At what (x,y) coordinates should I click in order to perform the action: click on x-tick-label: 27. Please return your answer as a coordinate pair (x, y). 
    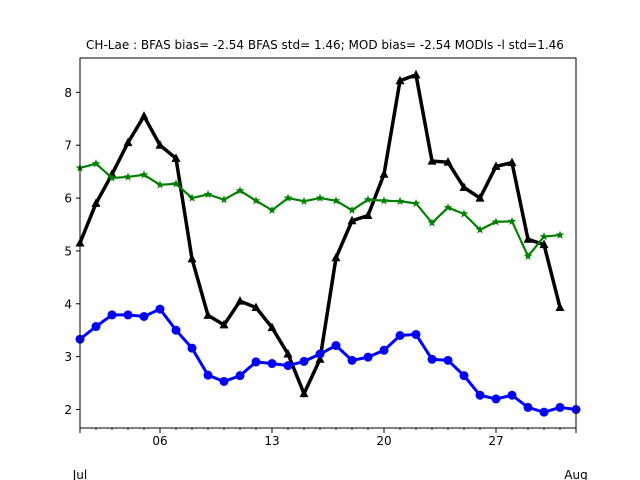
    Looking at the image, I should click on (495, 441).